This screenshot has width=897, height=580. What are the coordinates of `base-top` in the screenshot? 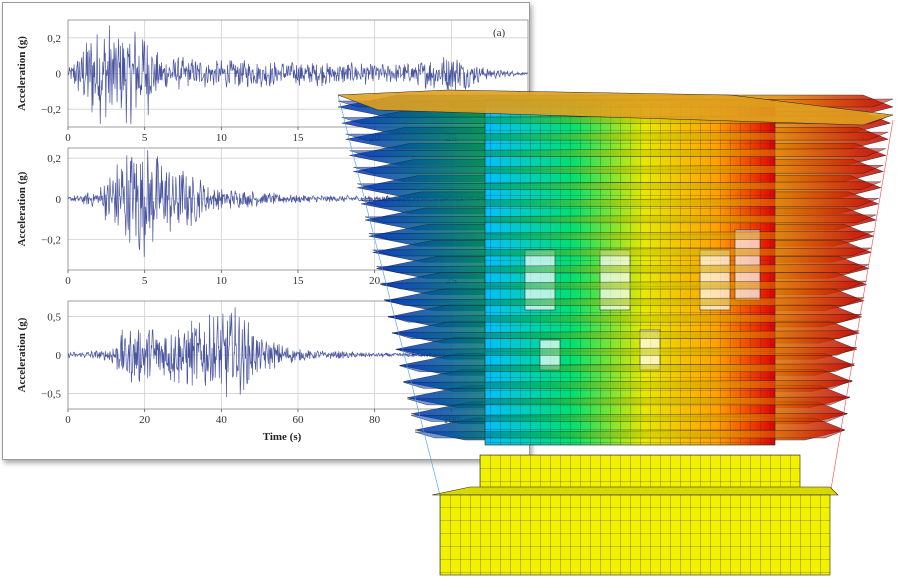 It's located at (635, 491).